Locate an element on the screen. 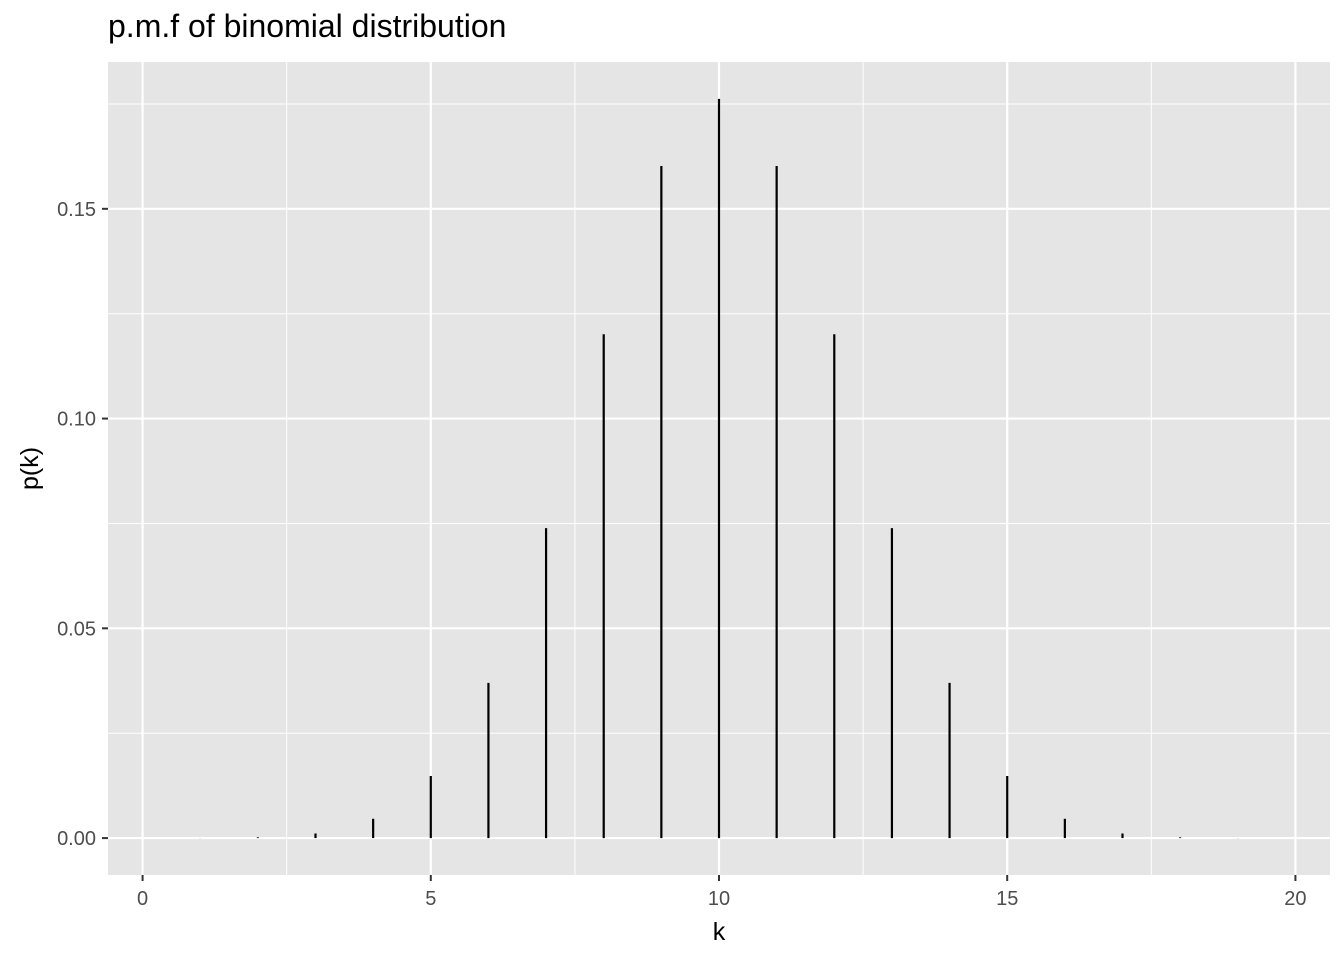 The image size is (1344, 960). y-axis-title: p(k) is located at coordinates (30, 468).